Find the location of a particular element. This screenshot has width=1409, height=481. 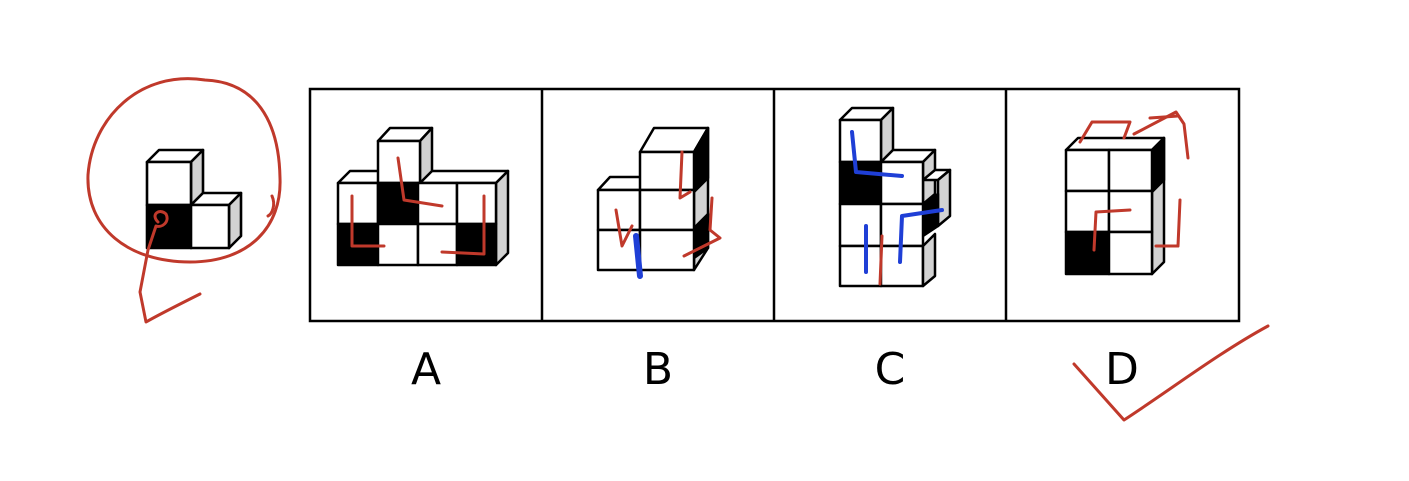

option-d-label: D is located at coordinates (1122, 369).